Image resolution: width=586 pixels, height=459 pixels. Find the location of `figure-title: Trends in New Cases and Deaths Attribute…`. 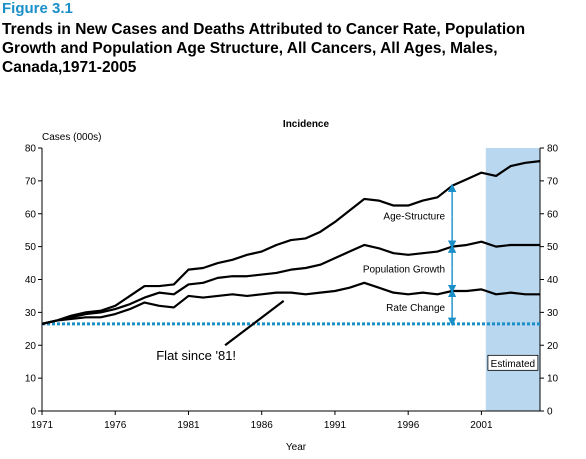

figure-title: Trends in New Cases and Deaths Attribute… is located at coordinates (264, 48).